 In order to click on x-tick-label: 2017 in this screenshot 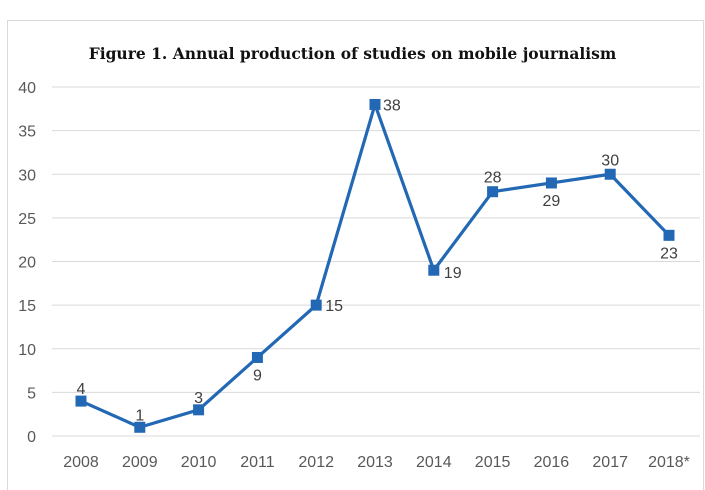, I will do `click(610, 462)`.